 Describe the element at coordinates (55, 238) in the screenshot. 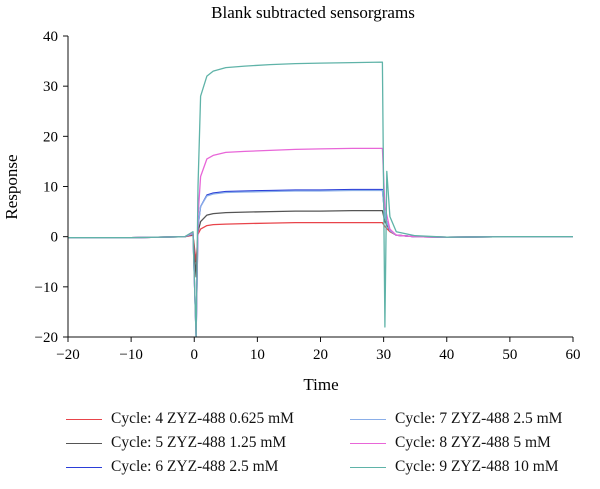

I see `y-tick-label: 0` at that location.